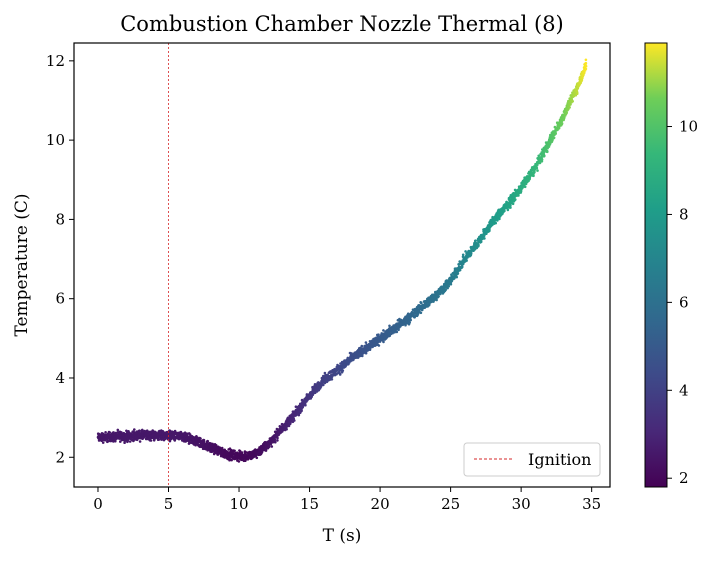  I want to click on colorbar-gradient, so click(656, 265).